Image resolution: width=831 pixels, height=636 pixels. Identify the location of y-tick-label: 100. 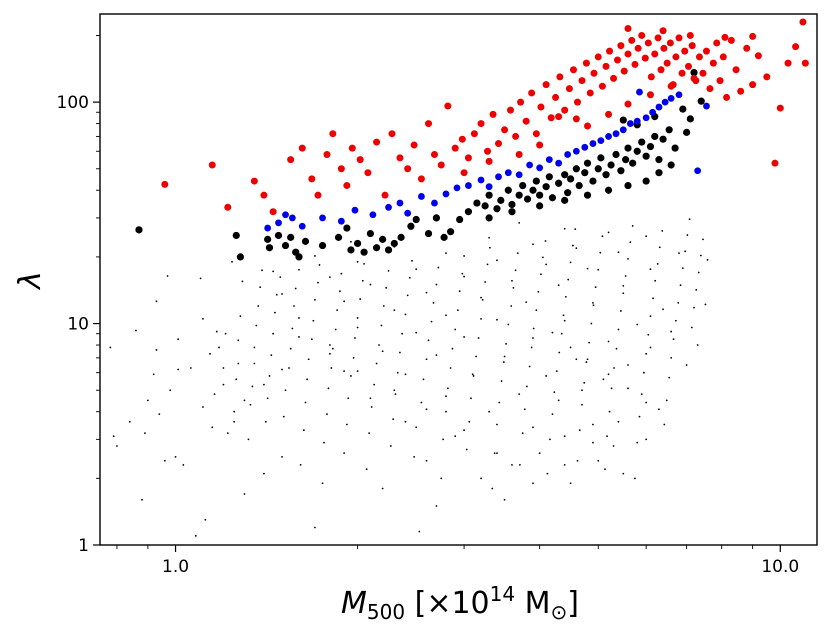
(73, 103).